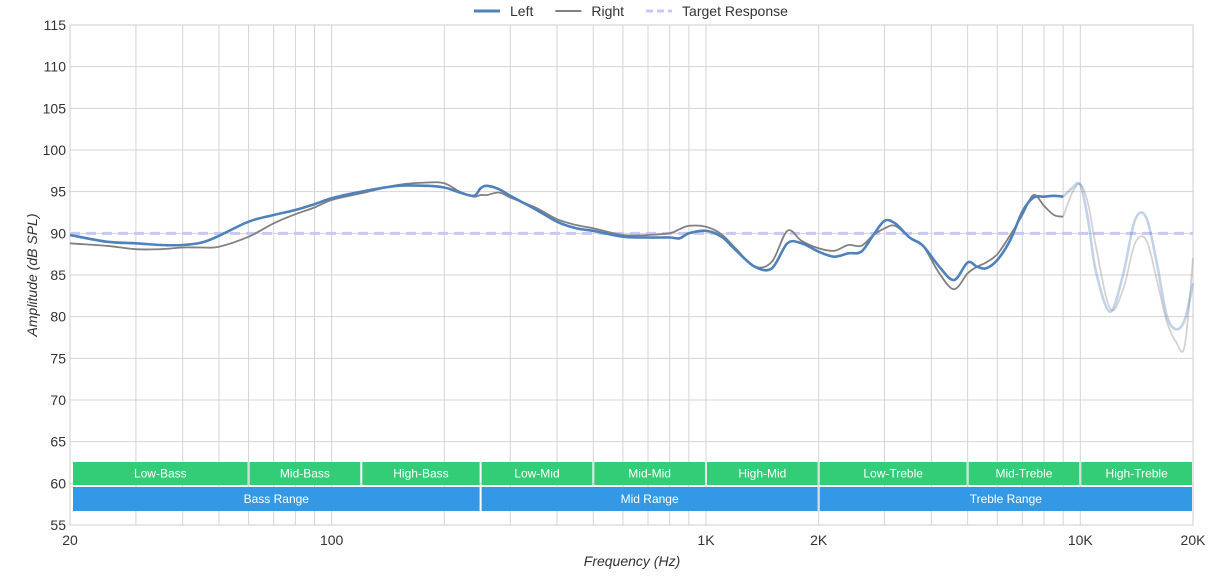 This screenshot has width=1232, height=580. I want to click on legend-item-right: Right, so click(589, 11).